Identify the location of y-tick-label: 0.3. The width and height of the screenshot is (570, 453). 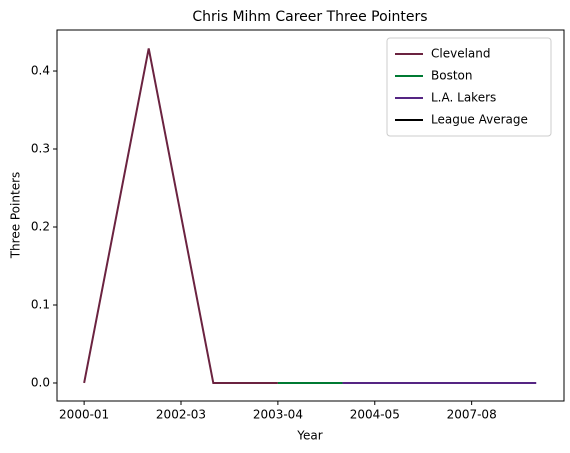
(40, 149).